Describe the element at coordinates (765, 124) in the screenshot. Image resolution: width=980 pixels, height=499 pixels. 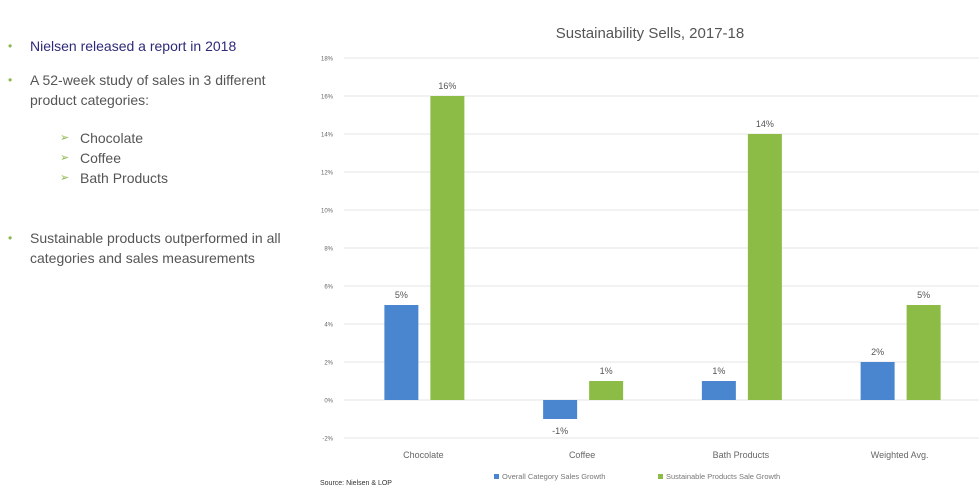
I see `data-label: 14%` at that location.